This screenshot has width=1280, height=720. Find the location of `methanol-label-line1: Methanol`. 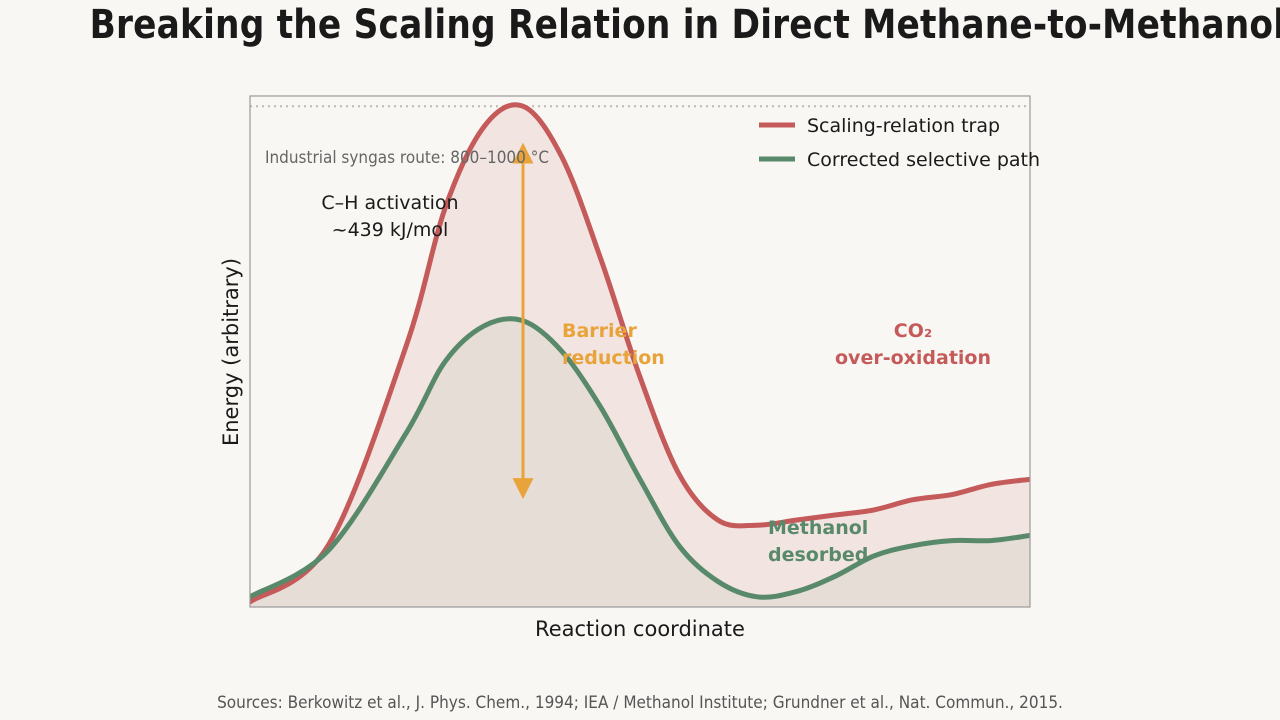

methanol-label-line1: Methanol is located at coordinates (818, 528).